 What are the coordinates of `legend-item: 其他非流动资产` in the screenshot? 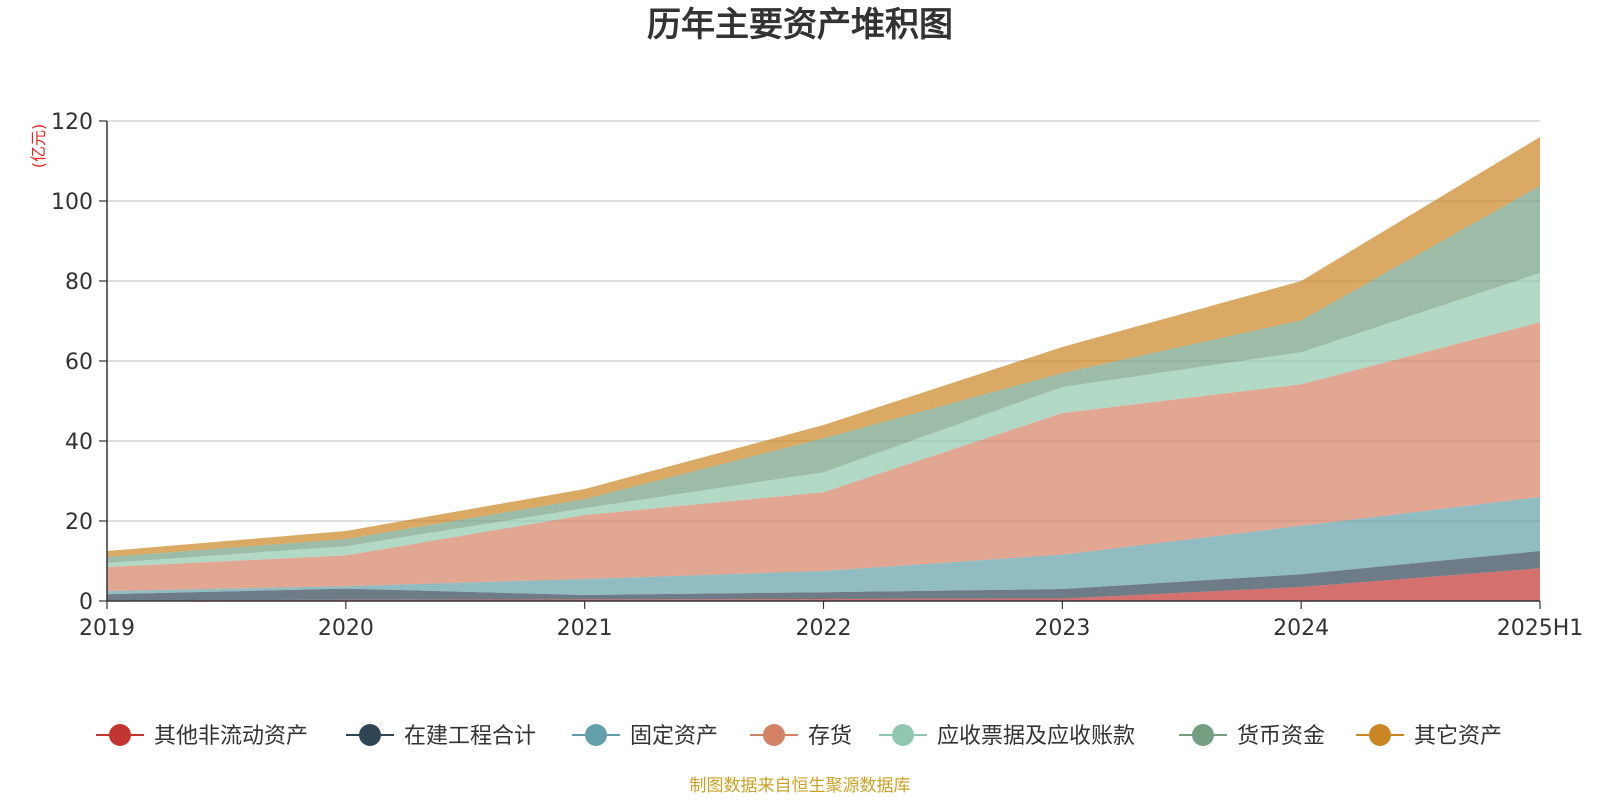 It's located at (202, 736).